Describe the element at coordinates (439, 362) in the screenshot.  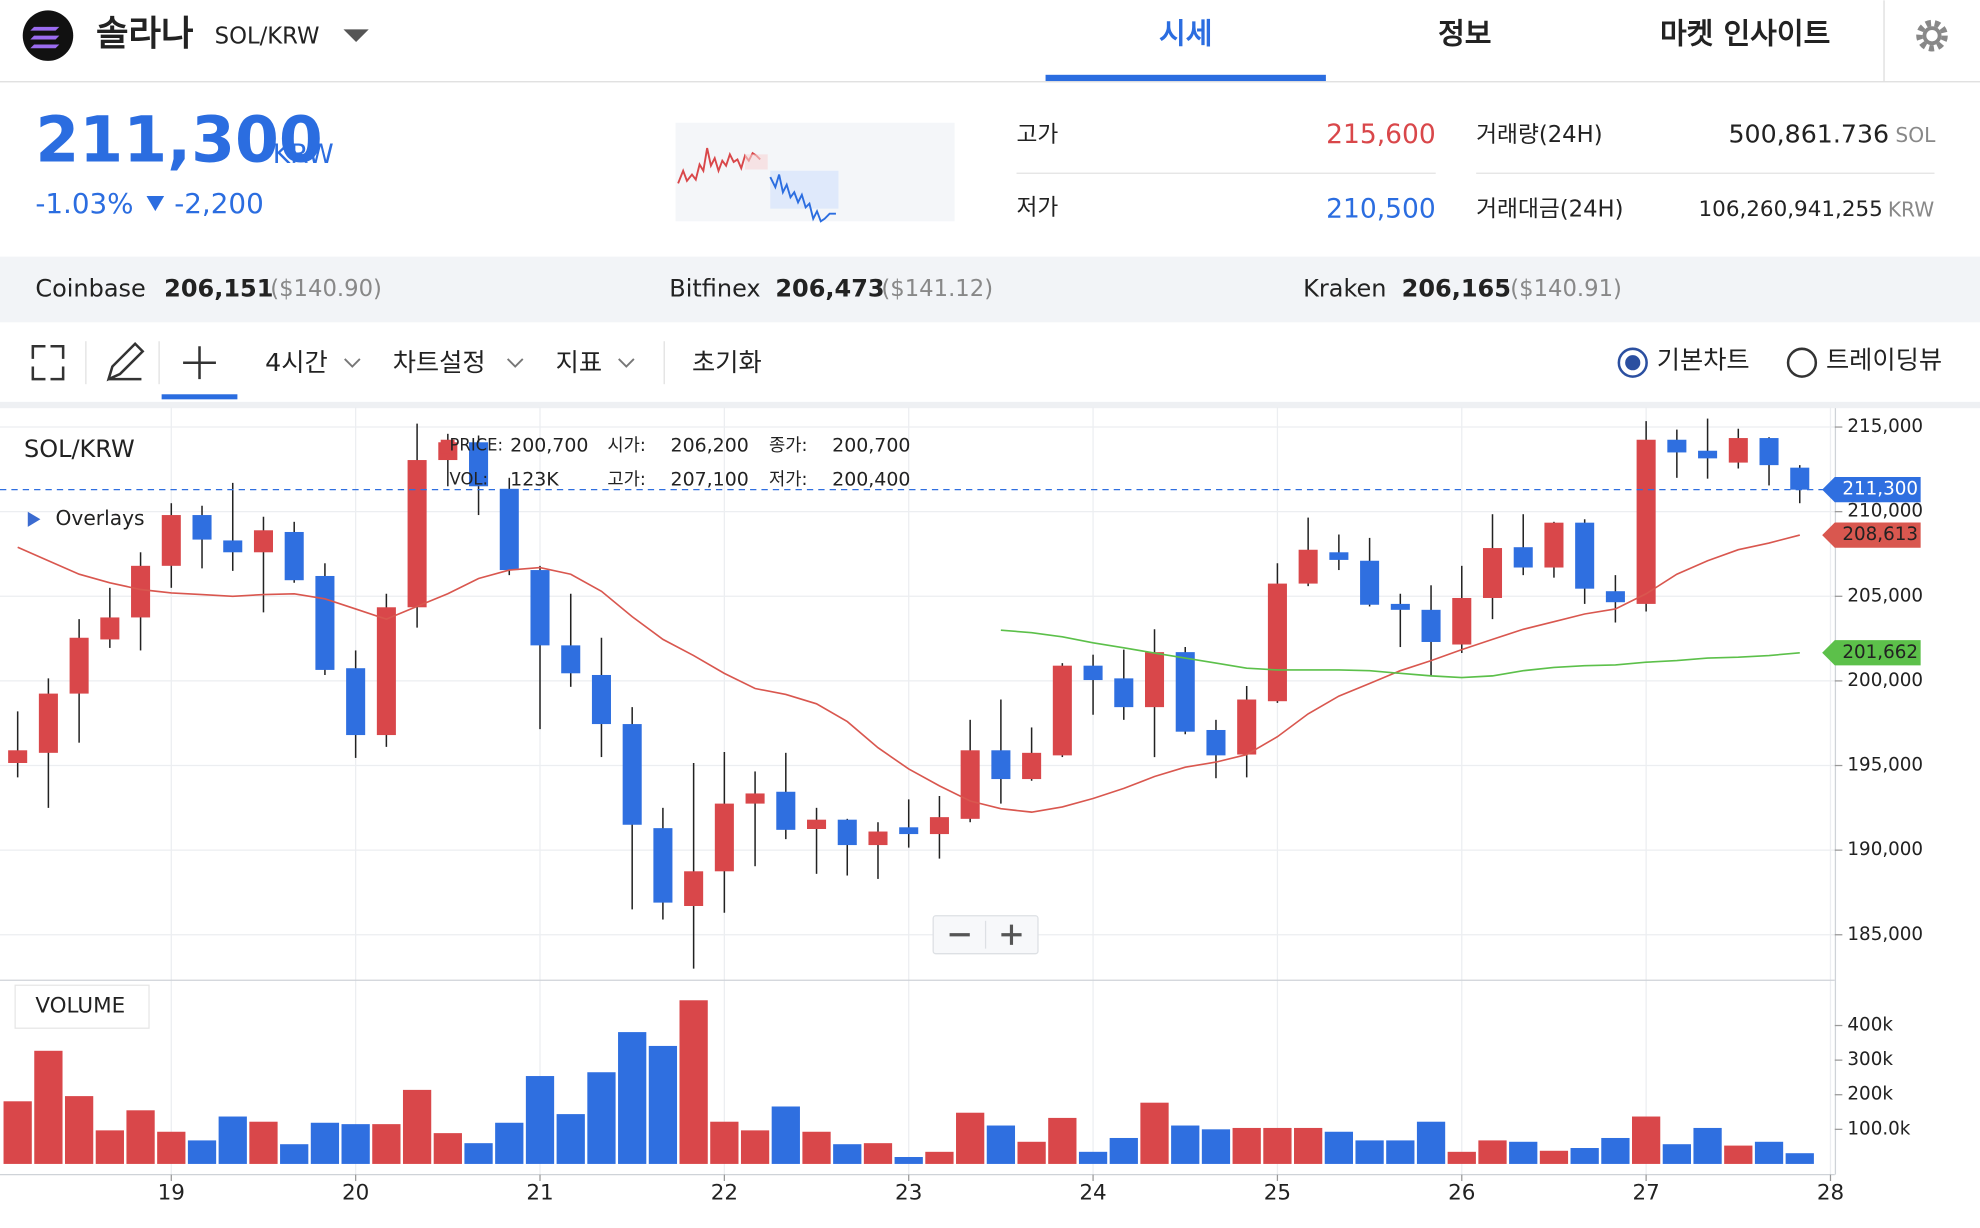
I see `toolbar-button: 차트설정` at that location.